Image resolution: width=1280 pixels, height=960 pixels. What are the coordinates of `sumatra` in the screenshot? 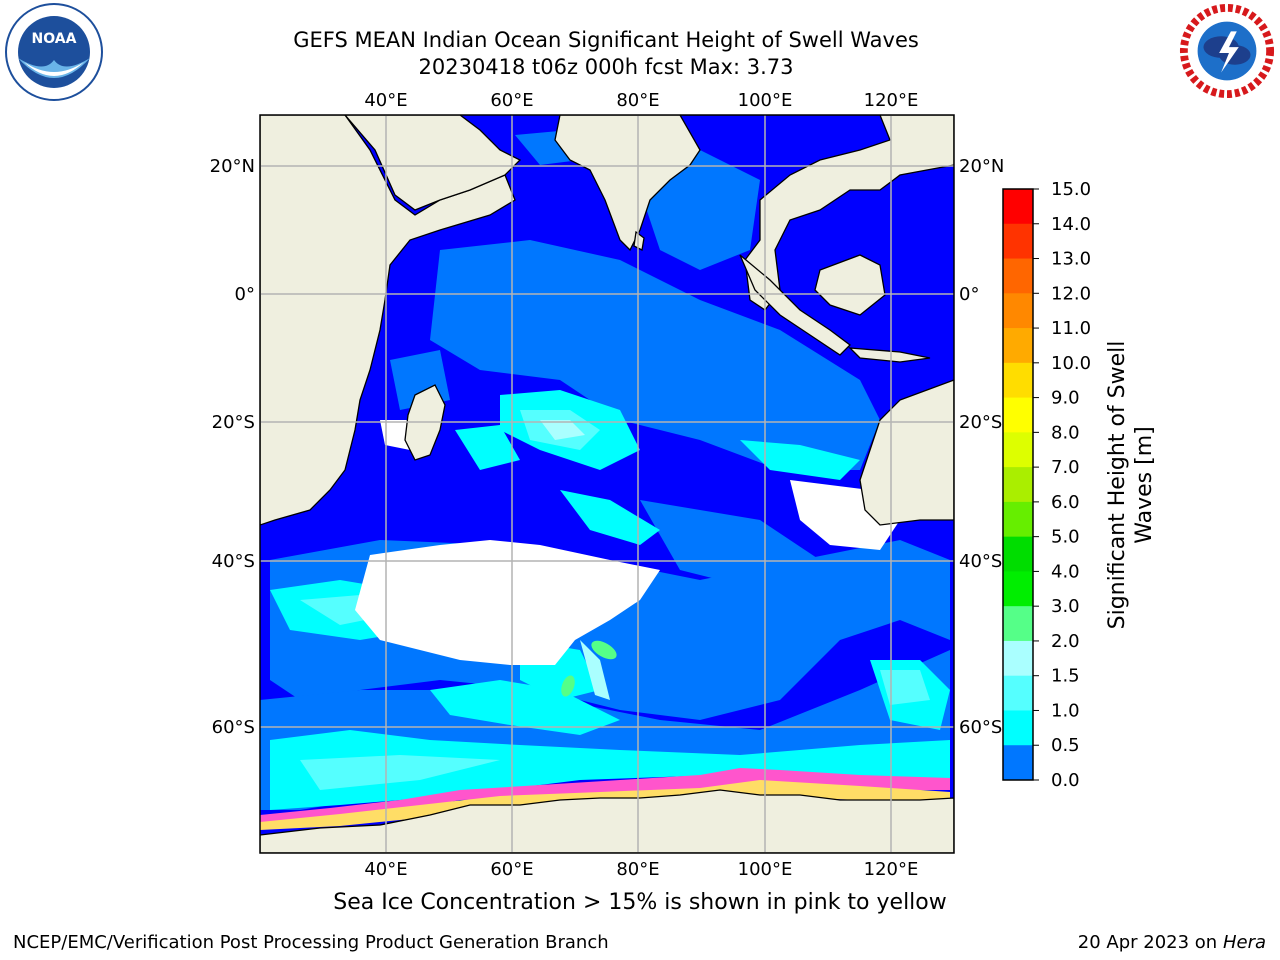 It's located at (795, 305).